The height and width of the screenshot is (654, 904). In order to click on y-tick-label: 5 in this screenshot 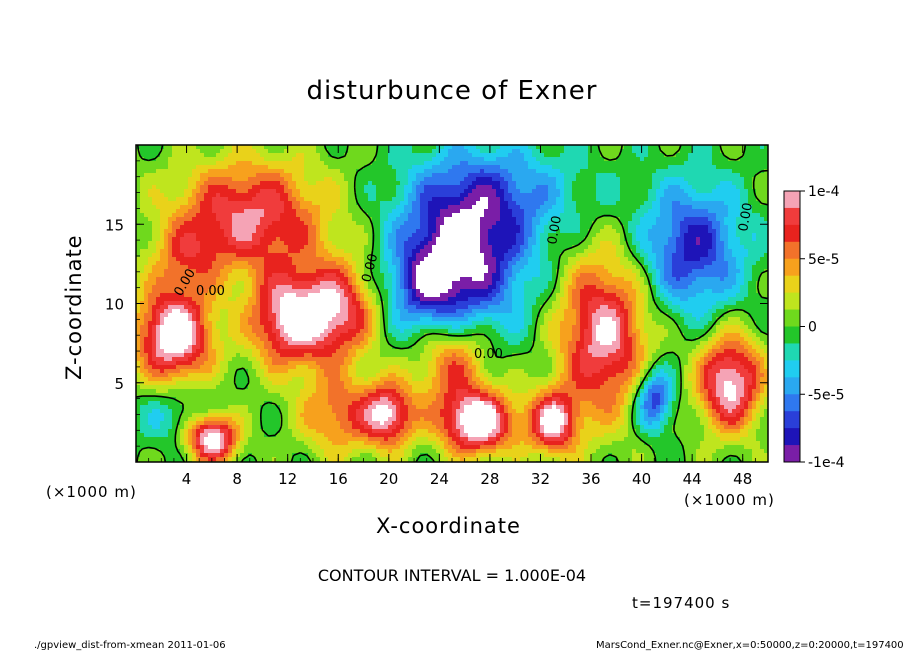, I will do `click(119, 384)`.